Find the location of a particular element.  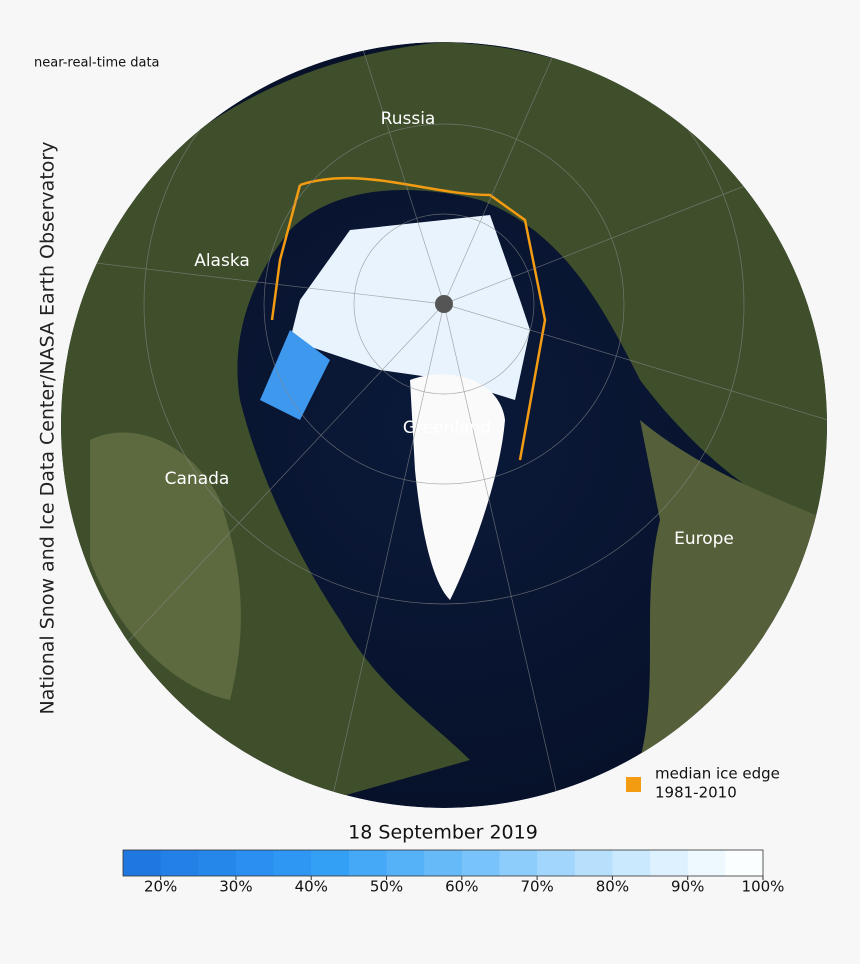

colorbar-tick-label: 30% is located at coordinates (235, 887).